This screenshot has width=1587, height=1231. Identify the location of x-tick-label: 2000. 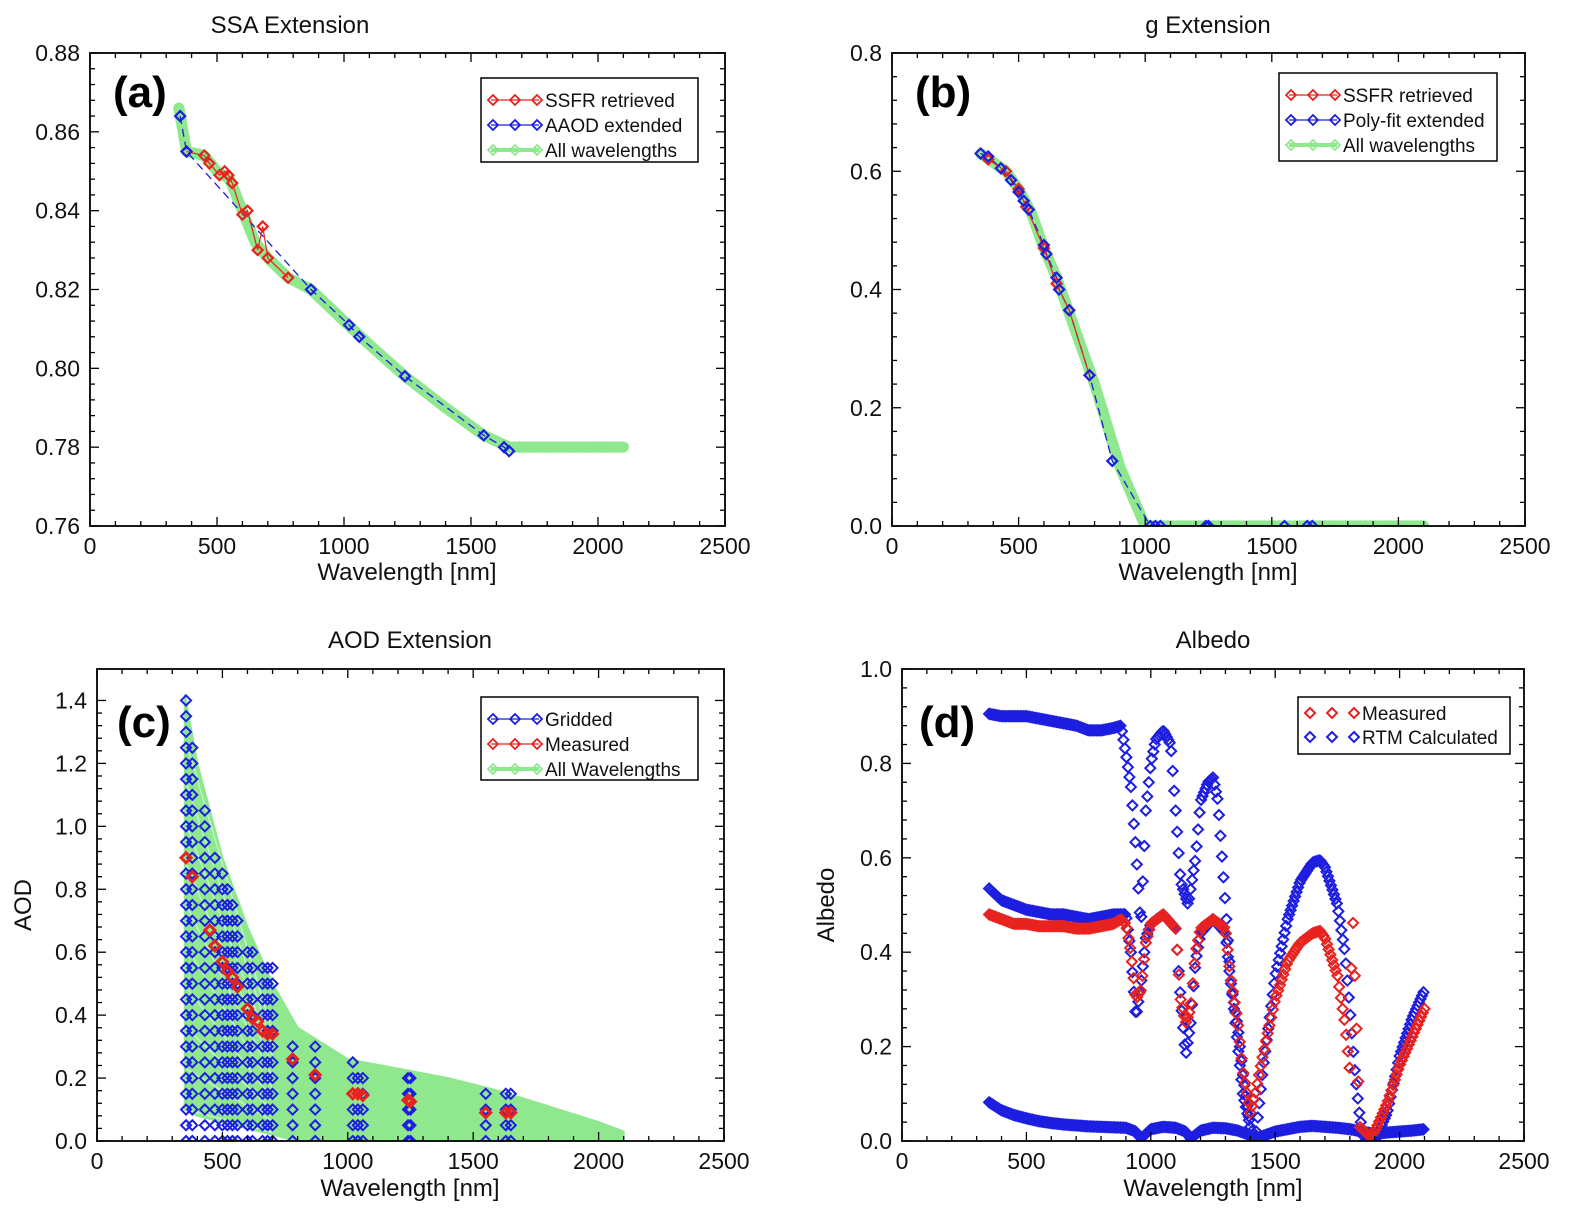
(598, 1161).